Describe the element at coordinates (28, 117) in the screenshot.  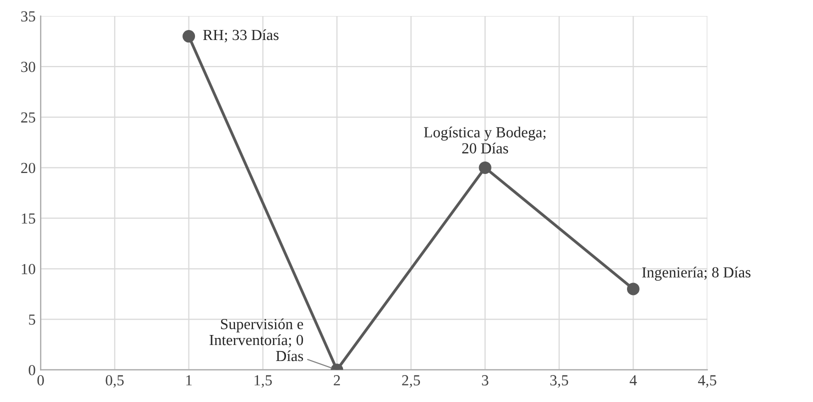
I see `y-tick-label: 25` at that location.